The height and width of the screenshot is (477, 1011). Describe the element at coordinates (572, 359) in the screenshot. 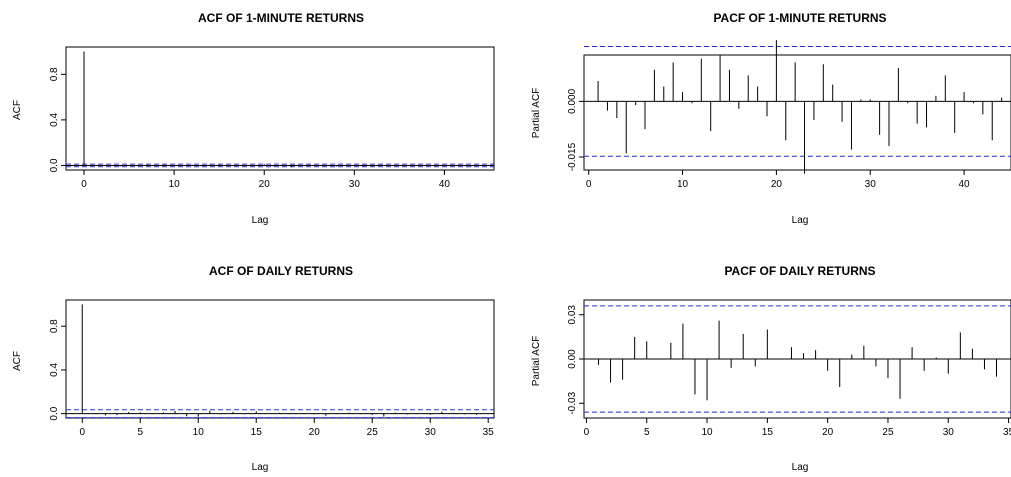

I see `y-tick-label: 0.00` at that location.